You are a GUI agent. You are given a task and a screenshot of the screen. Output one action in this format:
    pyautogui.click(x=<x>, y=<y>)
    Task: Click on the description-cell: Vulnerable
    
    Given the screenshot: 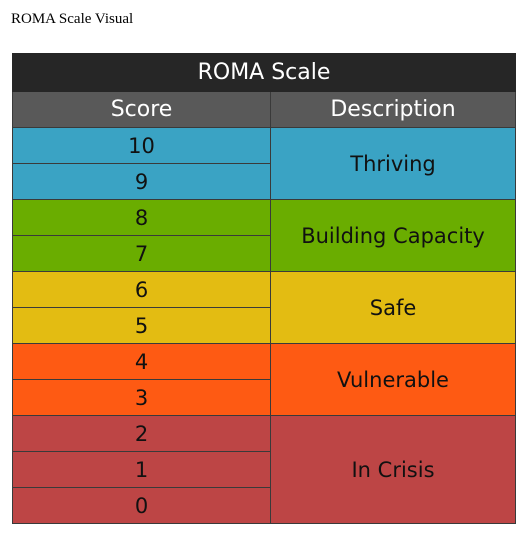 What is the action you would take?
    pyautogui.click(x=393, y=379)
    